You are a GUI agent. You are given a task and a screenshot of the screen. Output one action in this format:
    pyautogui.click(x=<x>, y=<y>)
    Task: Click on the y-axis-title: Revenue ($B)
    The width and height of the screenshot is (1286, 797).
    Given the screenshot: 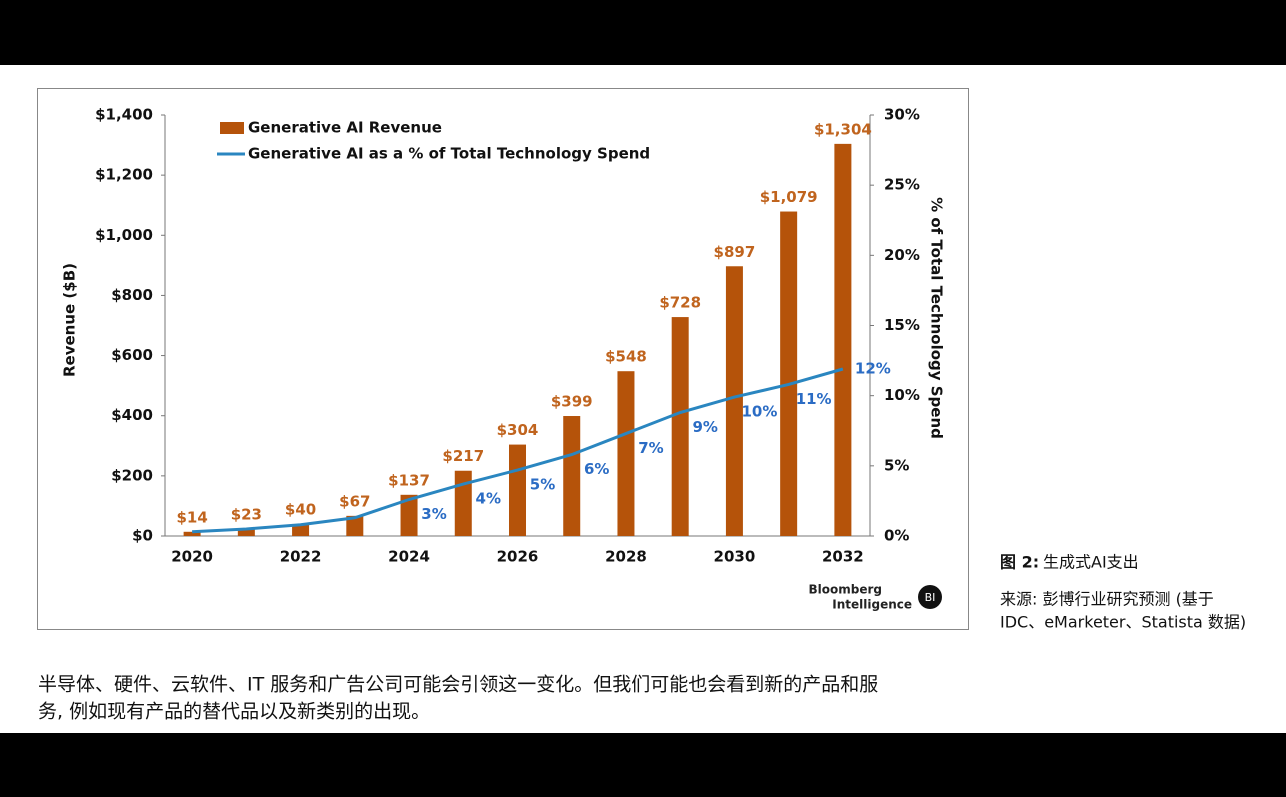 What is the action you would take?
    pyautogui.click(x=70, y=320)
    